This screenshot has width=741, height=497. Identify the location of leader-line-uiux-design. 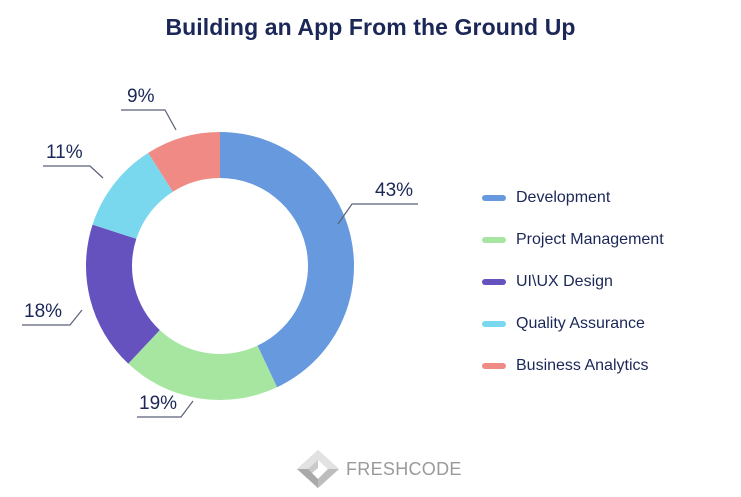
(52, 317).